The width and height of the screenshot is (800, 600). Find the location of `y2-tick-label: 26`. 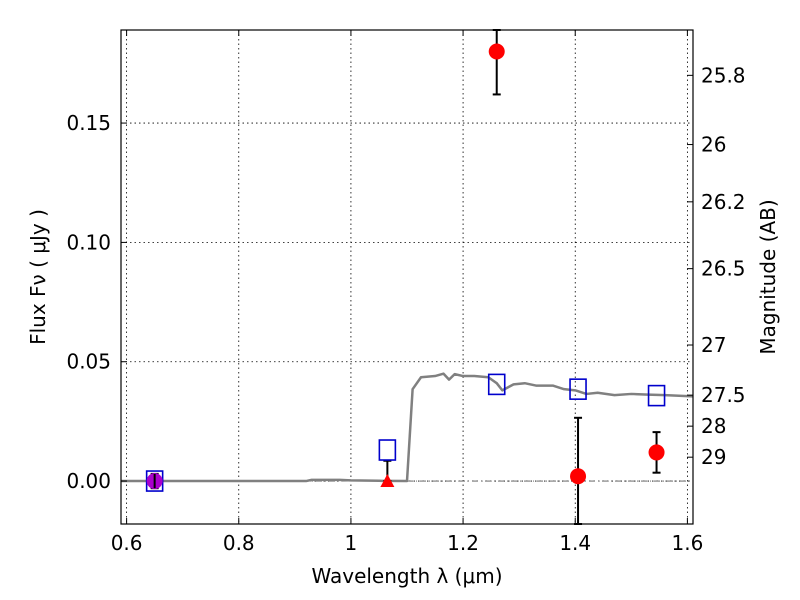

y2-tick-label: 26 is located at coordinates (713, 145).